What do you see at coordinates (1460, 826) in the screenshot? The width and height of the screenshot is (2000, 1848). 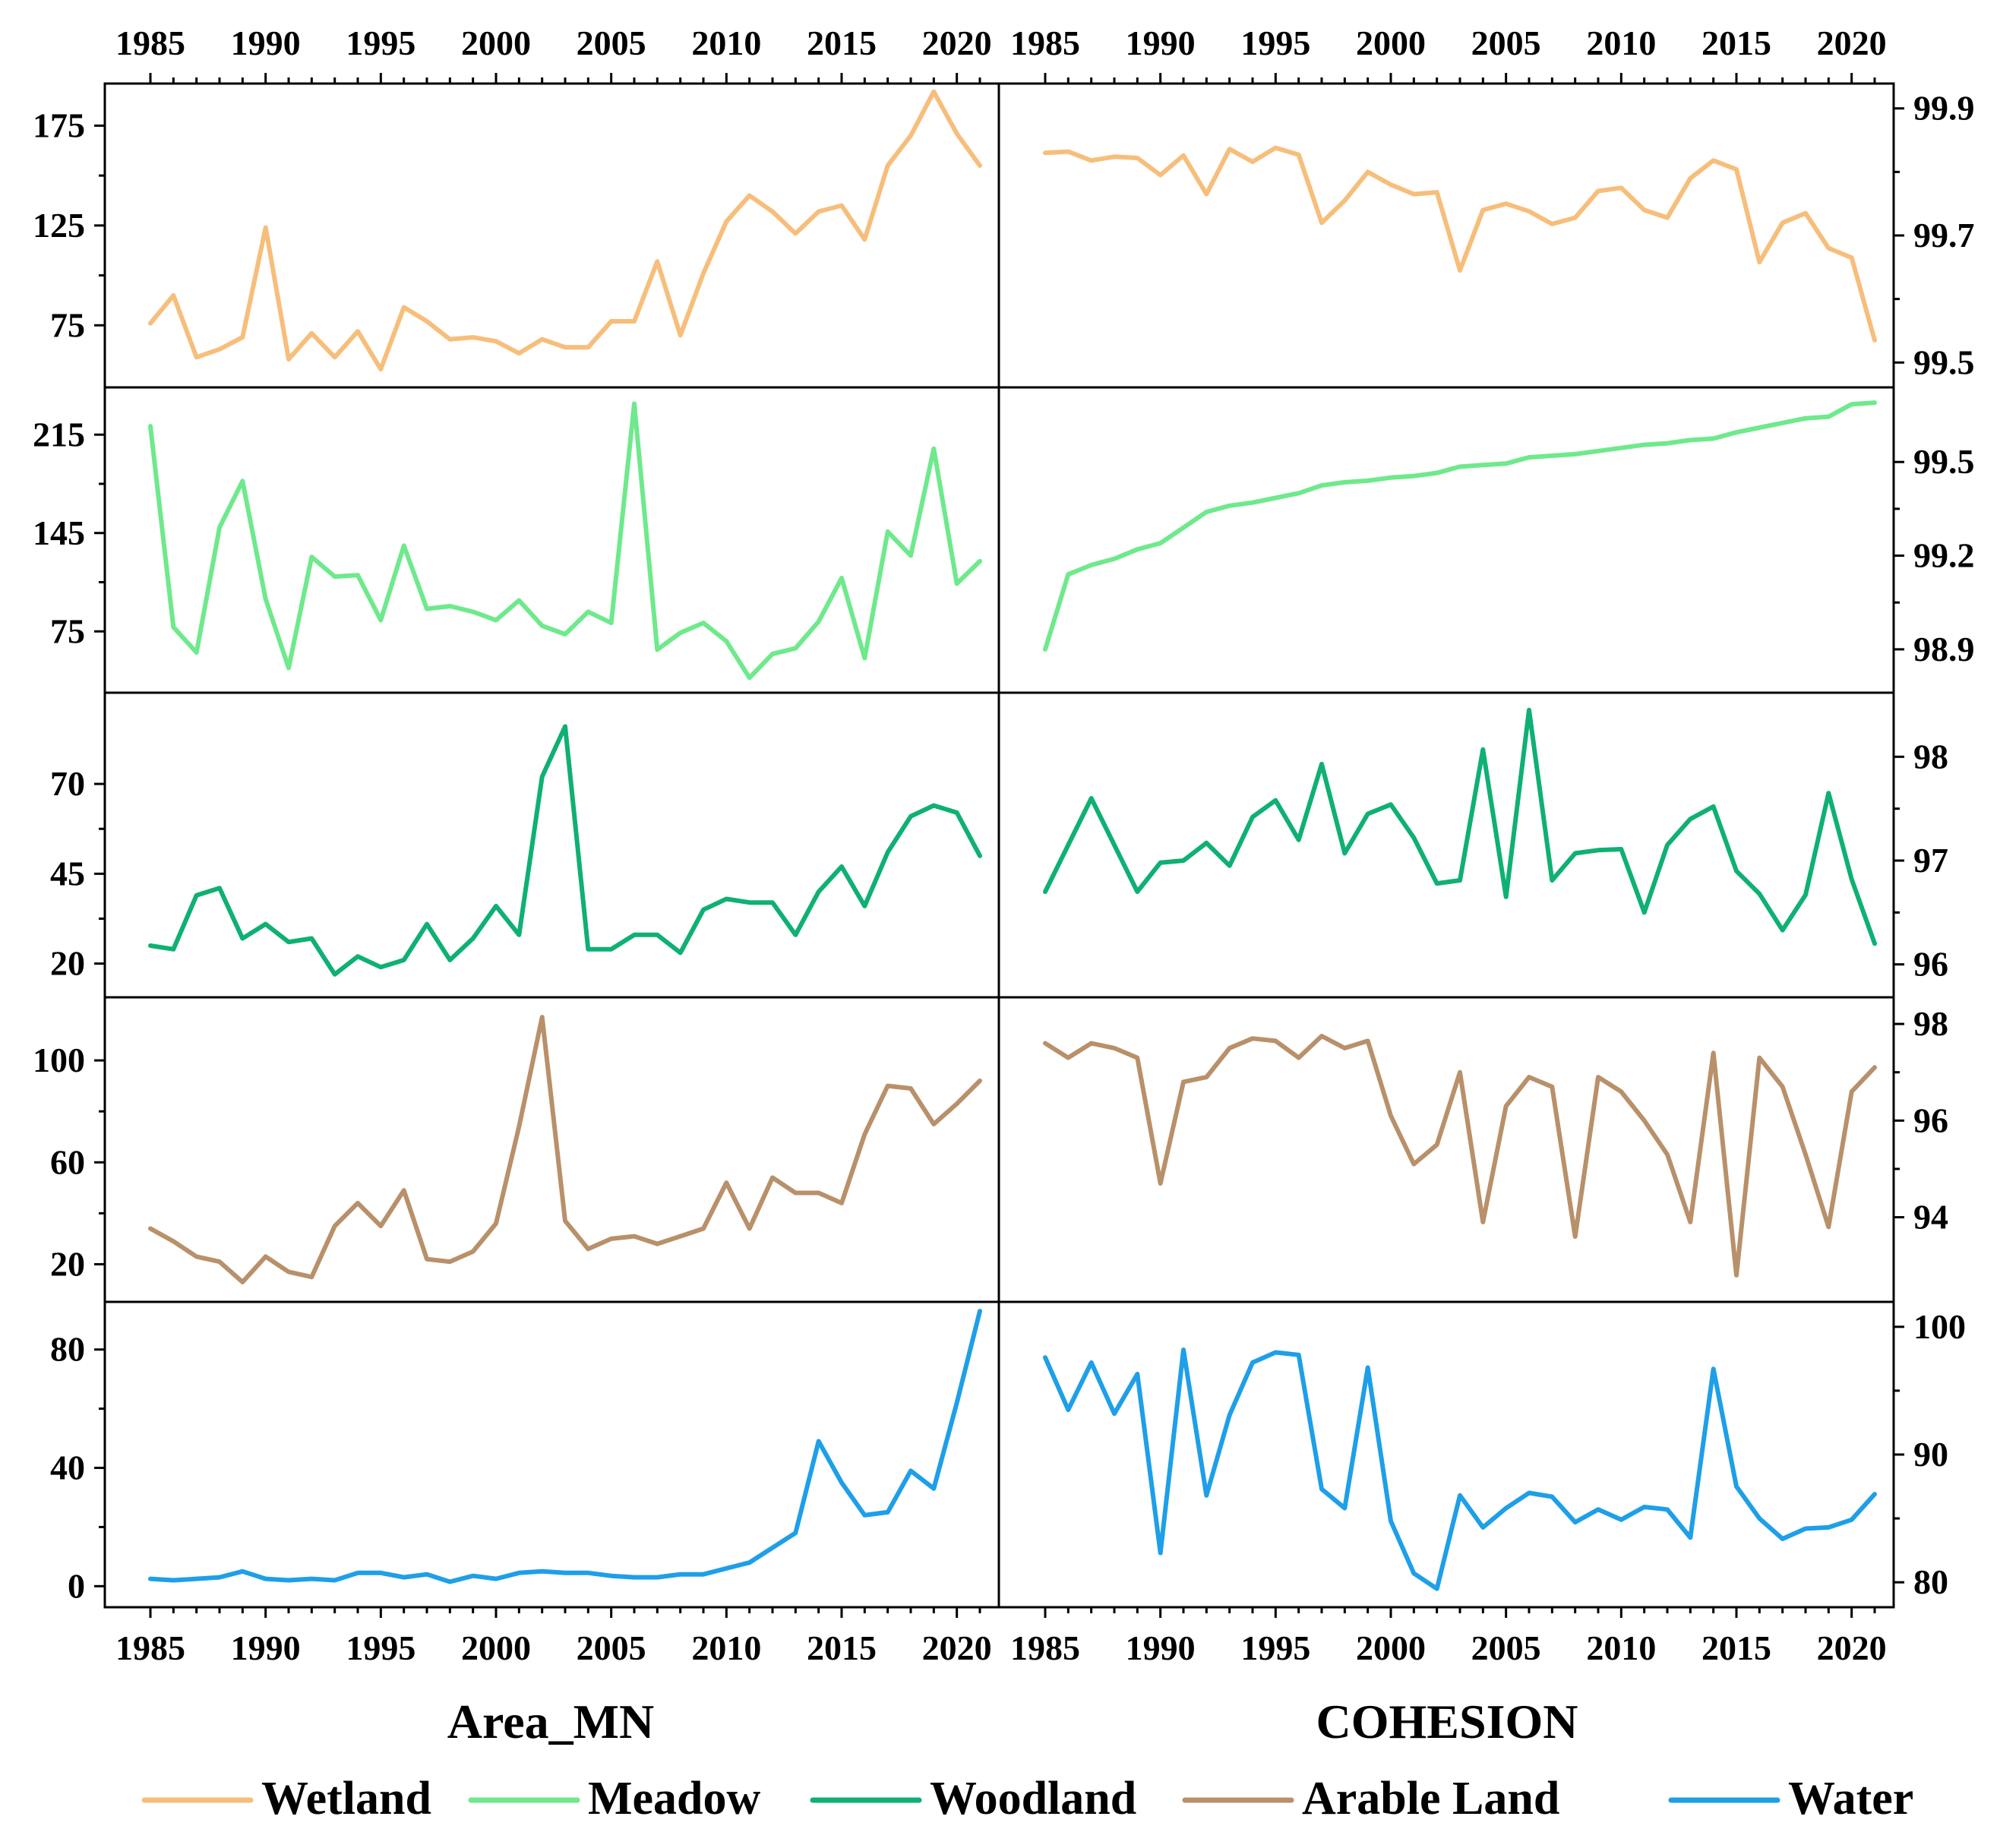 I see `series-line-woodland-cohesion` at bounding box center [1460, 826].